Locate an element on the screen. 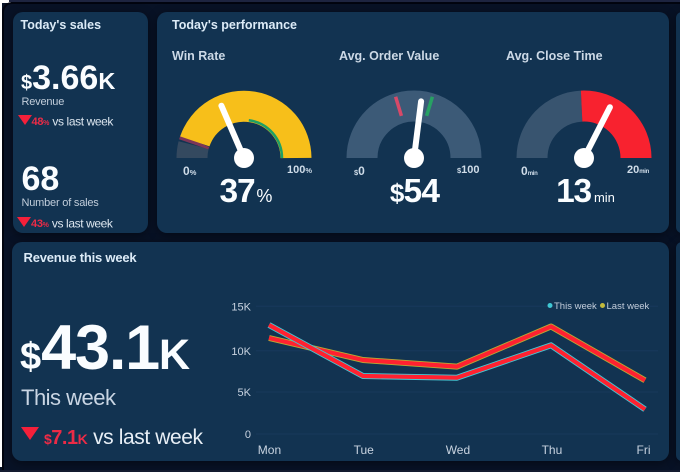  svg-text: 15K is located at coordinates (241, 308).